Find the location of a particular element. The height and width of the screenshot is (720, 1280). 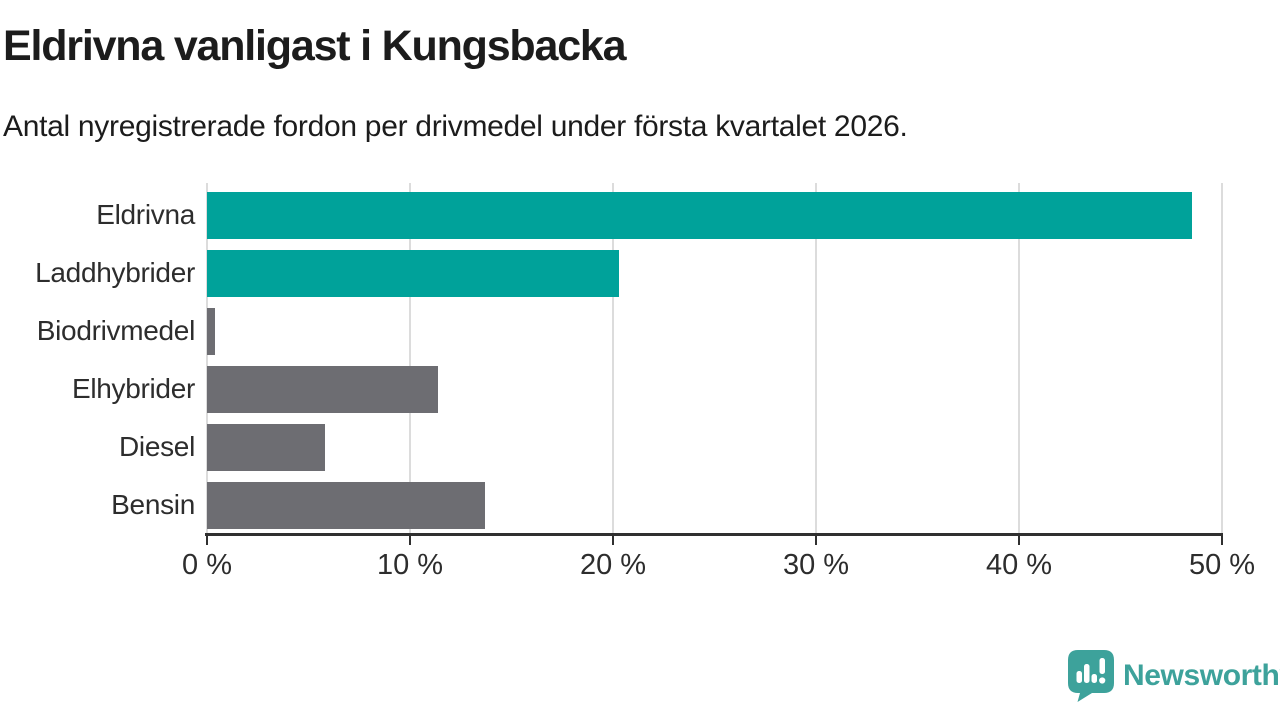

bar-diesel is located at coordinates (266, 447).